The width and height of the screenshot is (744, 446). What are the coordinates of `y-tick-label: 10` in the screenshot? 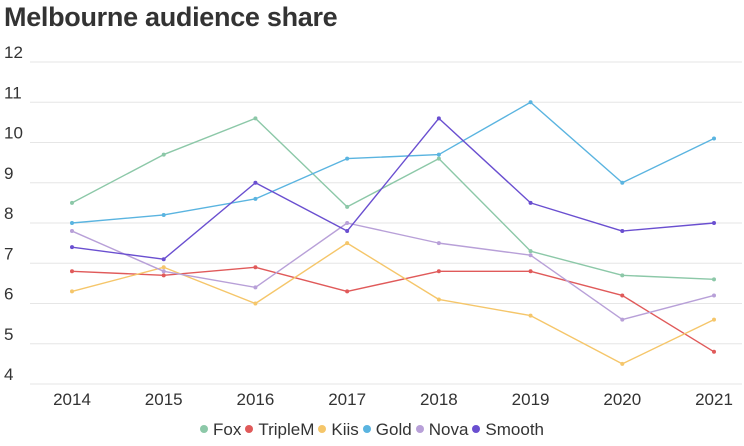 It's located at (13, 133).